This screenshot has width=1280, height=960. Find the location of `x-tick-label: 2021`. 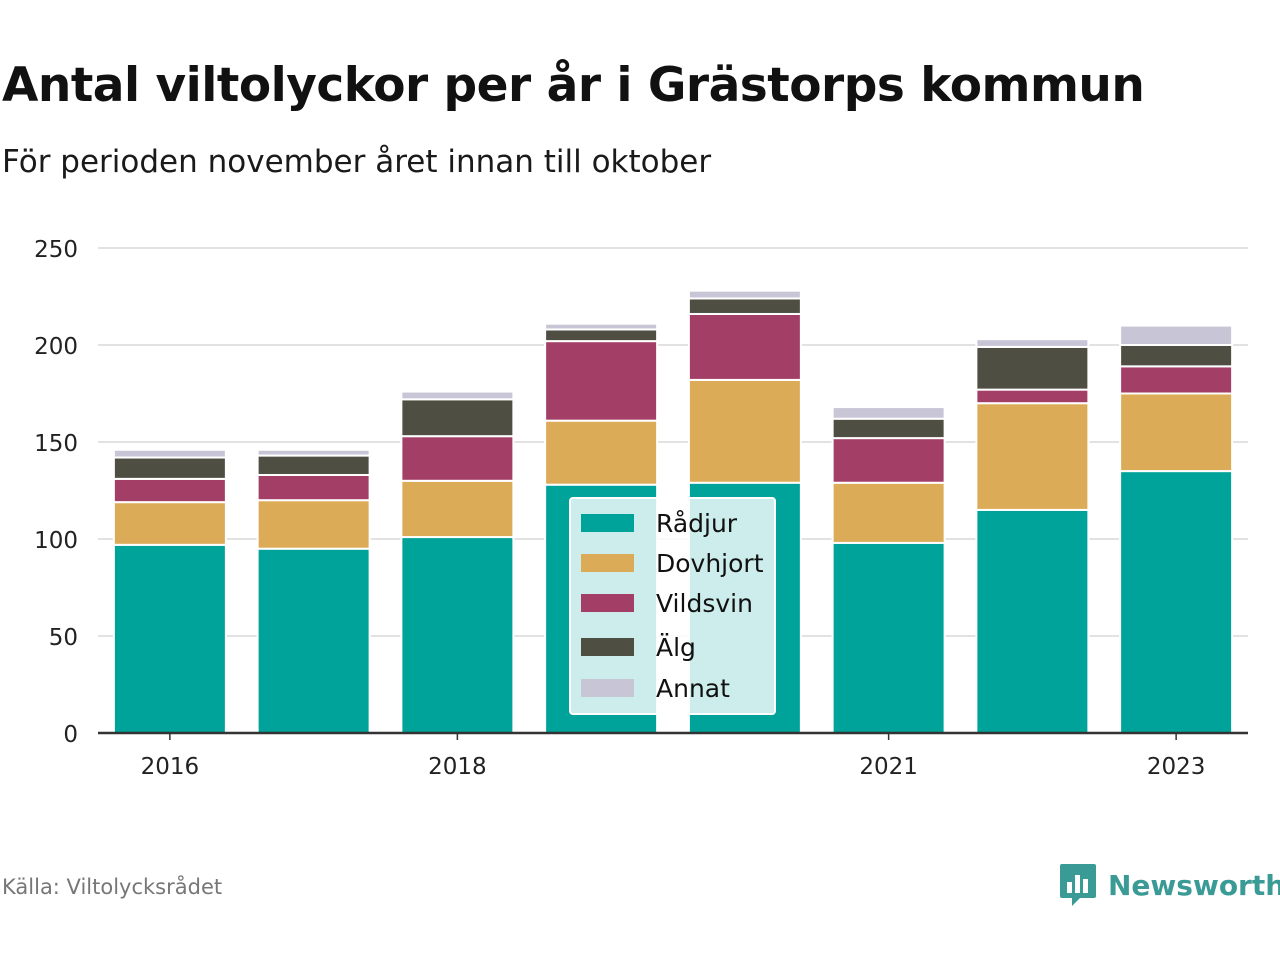

x-tick-label: 2021 is located at coordinates (888, 767).